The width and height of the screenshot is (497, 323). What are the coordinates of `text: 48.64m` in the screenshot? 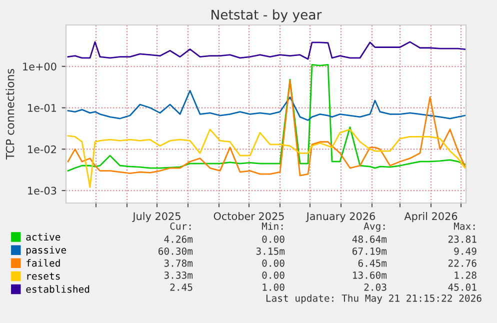 It's located at (369, 239).